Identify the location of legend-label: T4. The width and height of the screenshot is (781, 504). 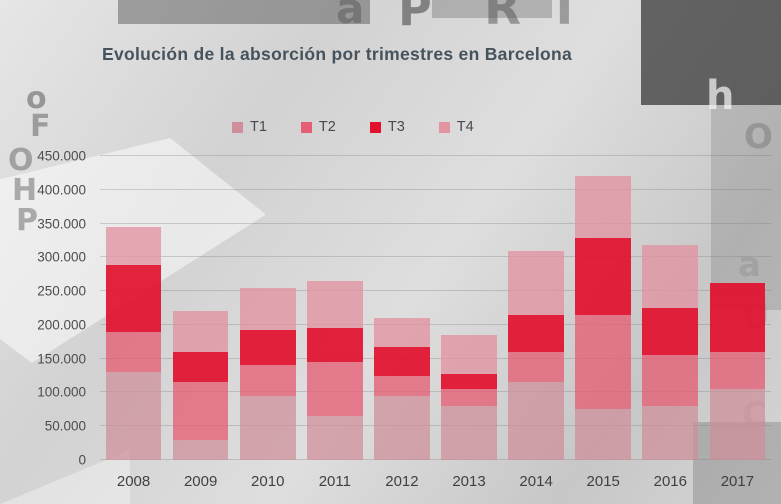
(465, 127).